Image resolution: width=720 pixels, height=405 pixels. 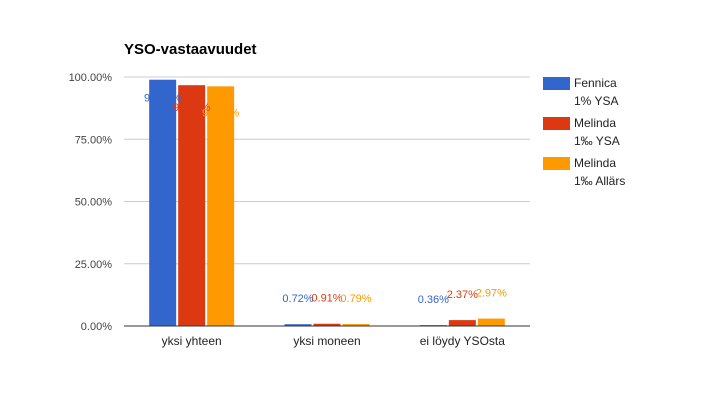 What do you see at coordinates (597, 141) in the screenshot?
I see `legend-label: 1‰ YSA` at bounding box center [597, 141].